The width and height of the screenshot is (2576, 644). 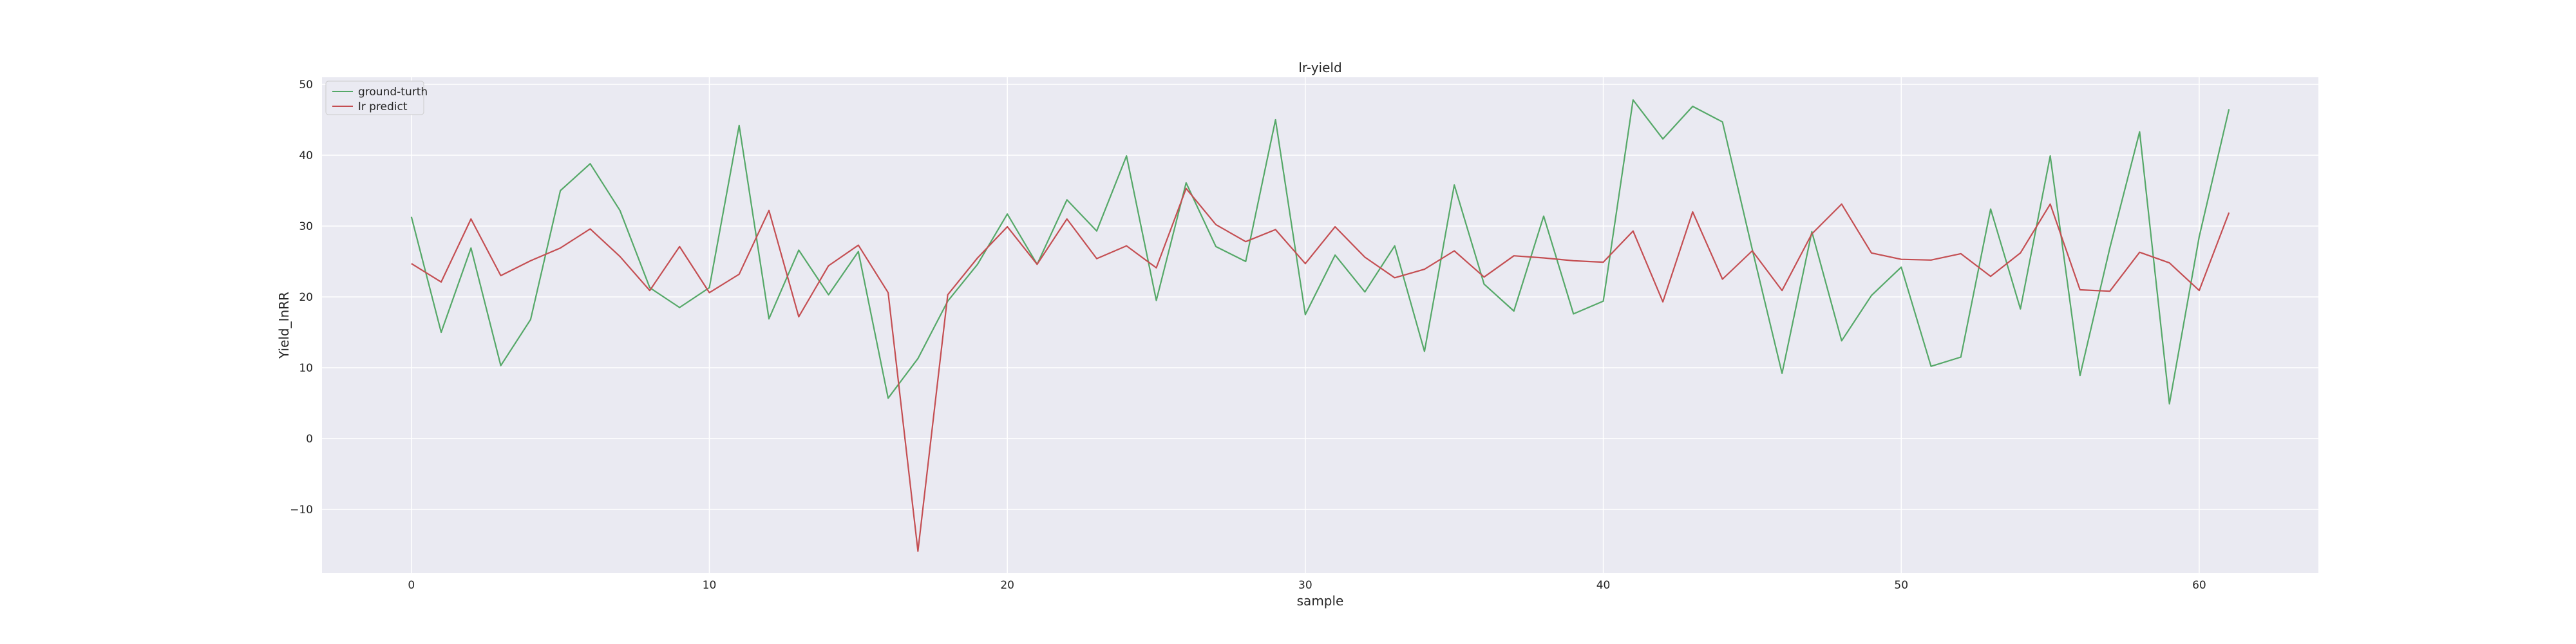 What do you see at coordinates (306, 155) in the screenshot?
I see `y-tick-label: 40` at bounding box center [306, 155].